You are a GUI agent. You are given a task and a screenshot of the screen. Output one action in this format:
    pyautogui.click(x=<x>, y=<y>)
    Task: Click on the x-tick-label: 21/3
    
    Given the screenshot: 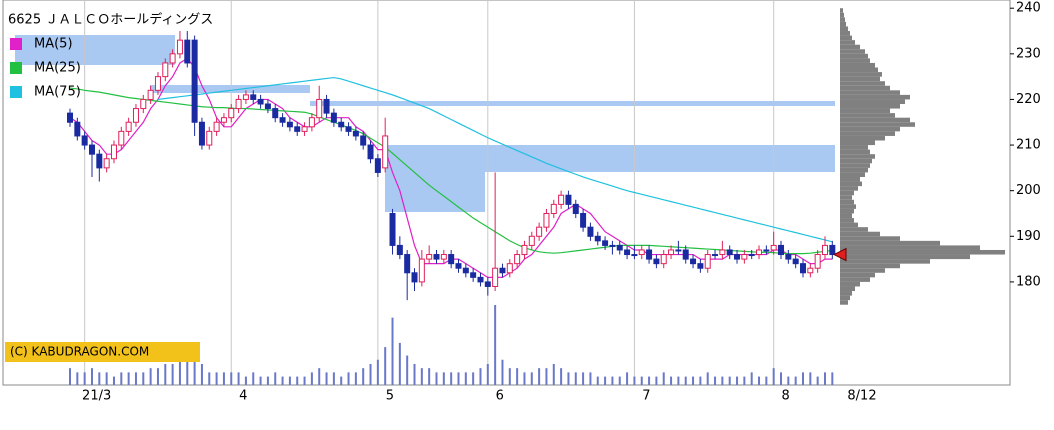 What is the action you would take?
    pyautogui.click(x=96, y=396)
    